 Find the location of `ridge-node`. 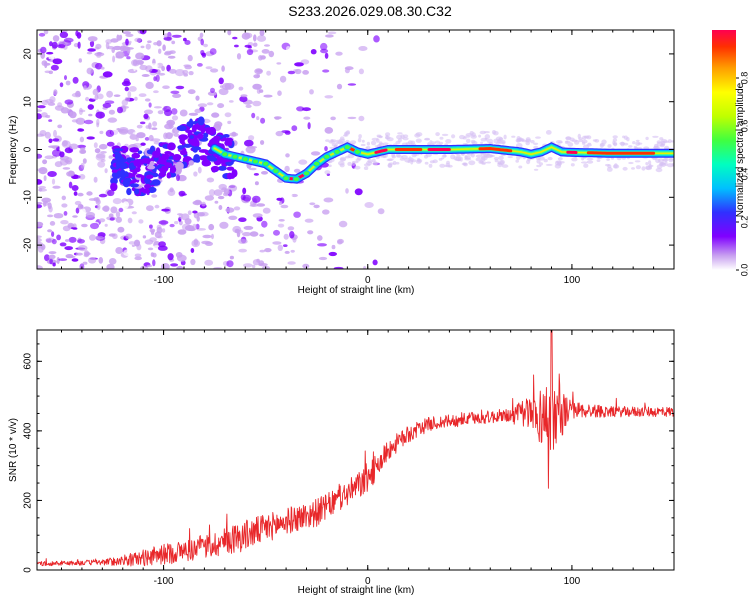

ridge-node is located at coordinates (337, 151).